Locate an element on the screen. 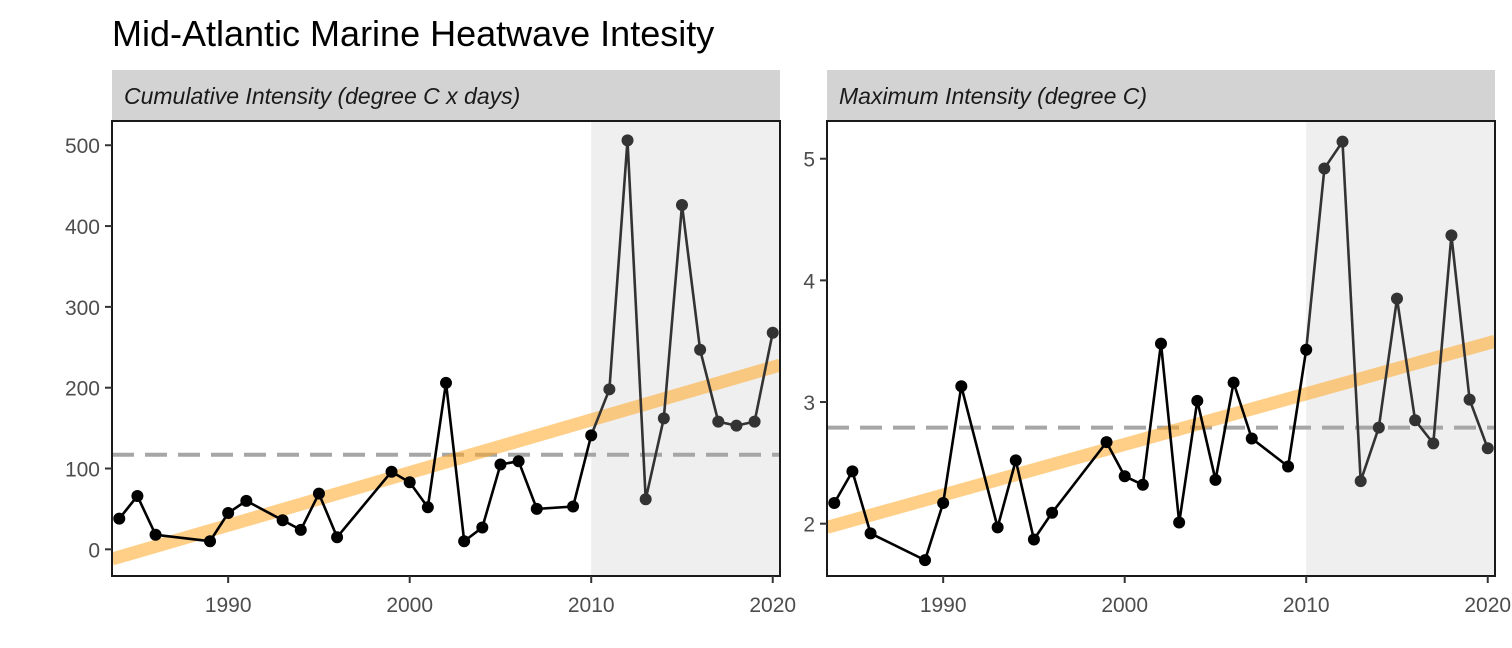  y-tick-label: 400 is located at coordinates (82, 227).